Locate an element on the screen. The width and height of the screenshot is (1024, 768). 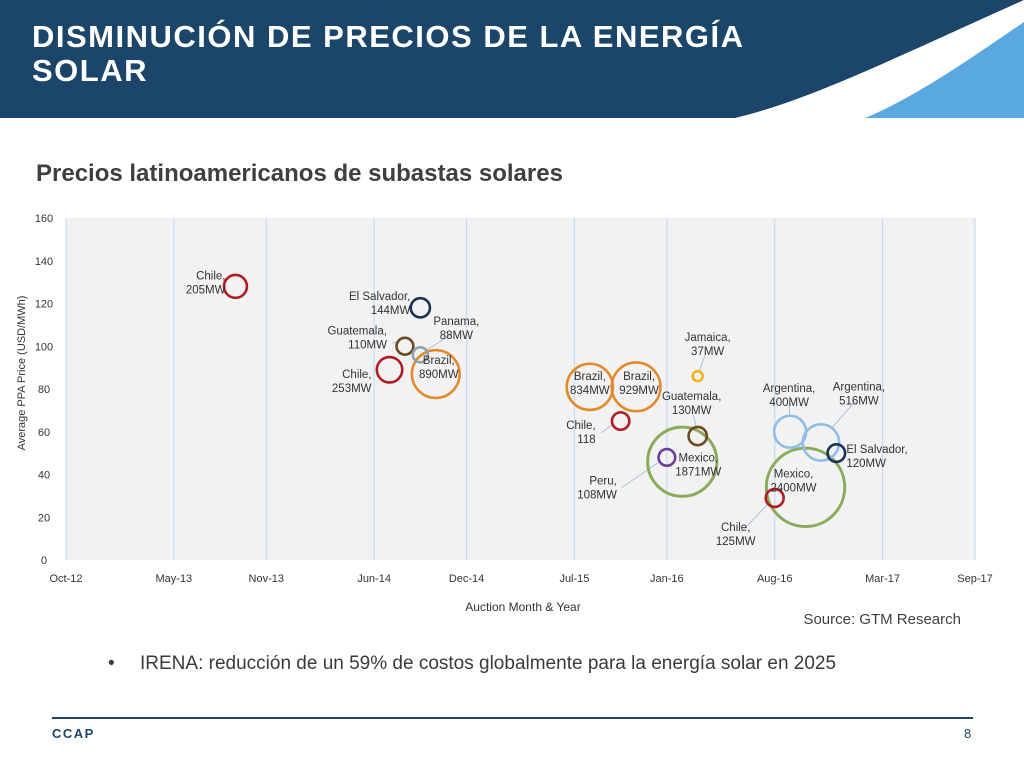
x-tick-label: Jul-15 is located at coordinates (574, 579).